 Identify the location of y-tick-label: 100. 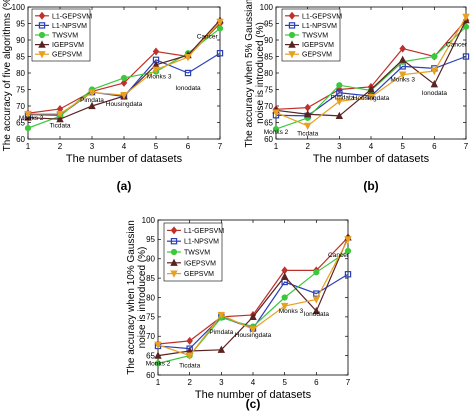
(19, 7).